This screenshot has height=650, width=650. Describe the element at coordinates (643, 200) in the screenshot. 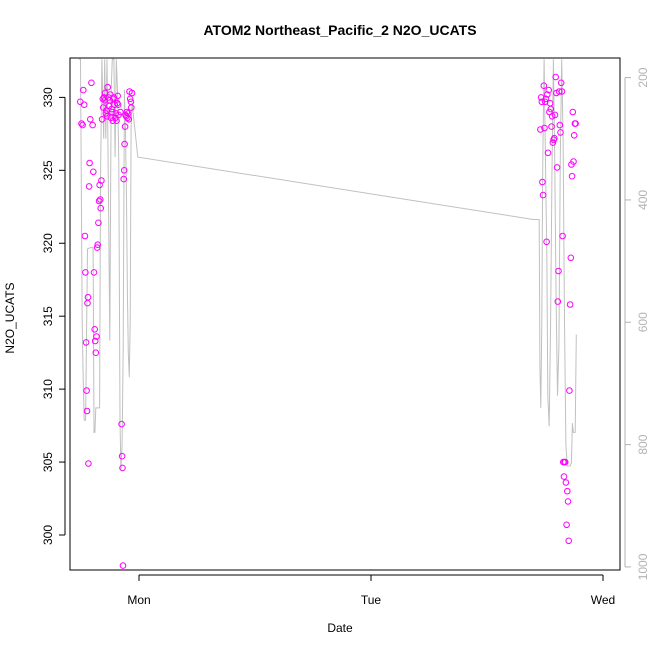

I see `y2-tick-label: 400` at that location.